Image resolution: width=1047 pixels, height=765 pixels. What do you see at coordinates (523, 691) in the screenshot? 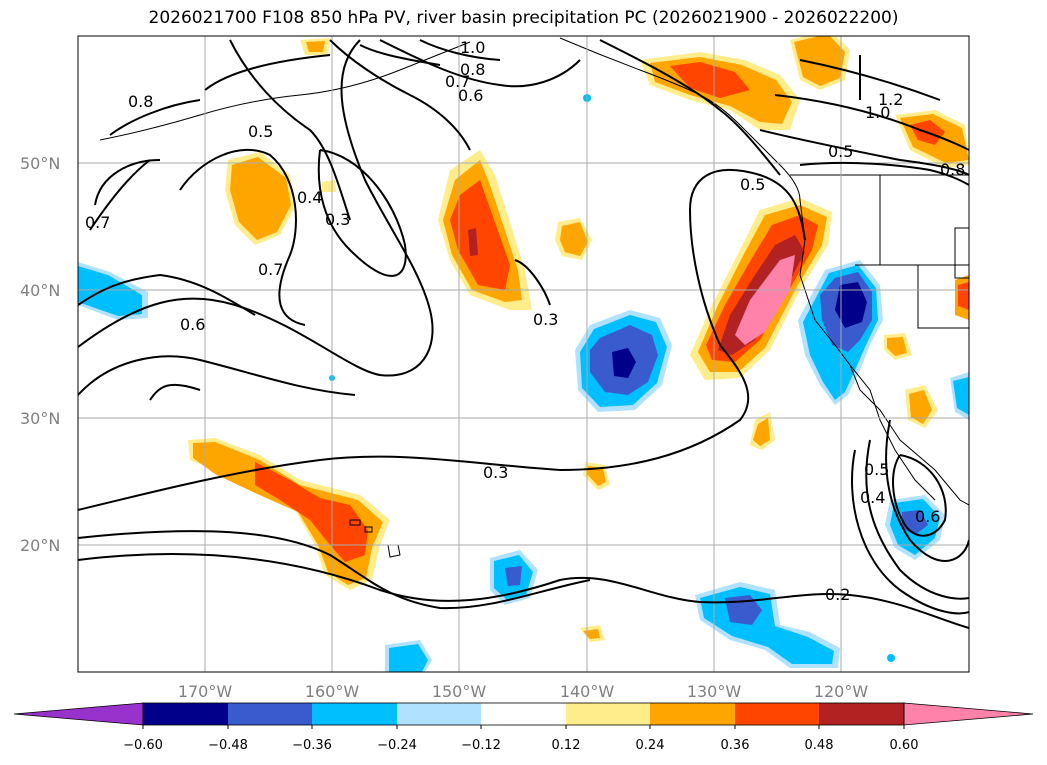
I see `longitude-labels: 170°W 160°W 150°W 140°W 130°W 120°W` at bounding box center [523, 691].